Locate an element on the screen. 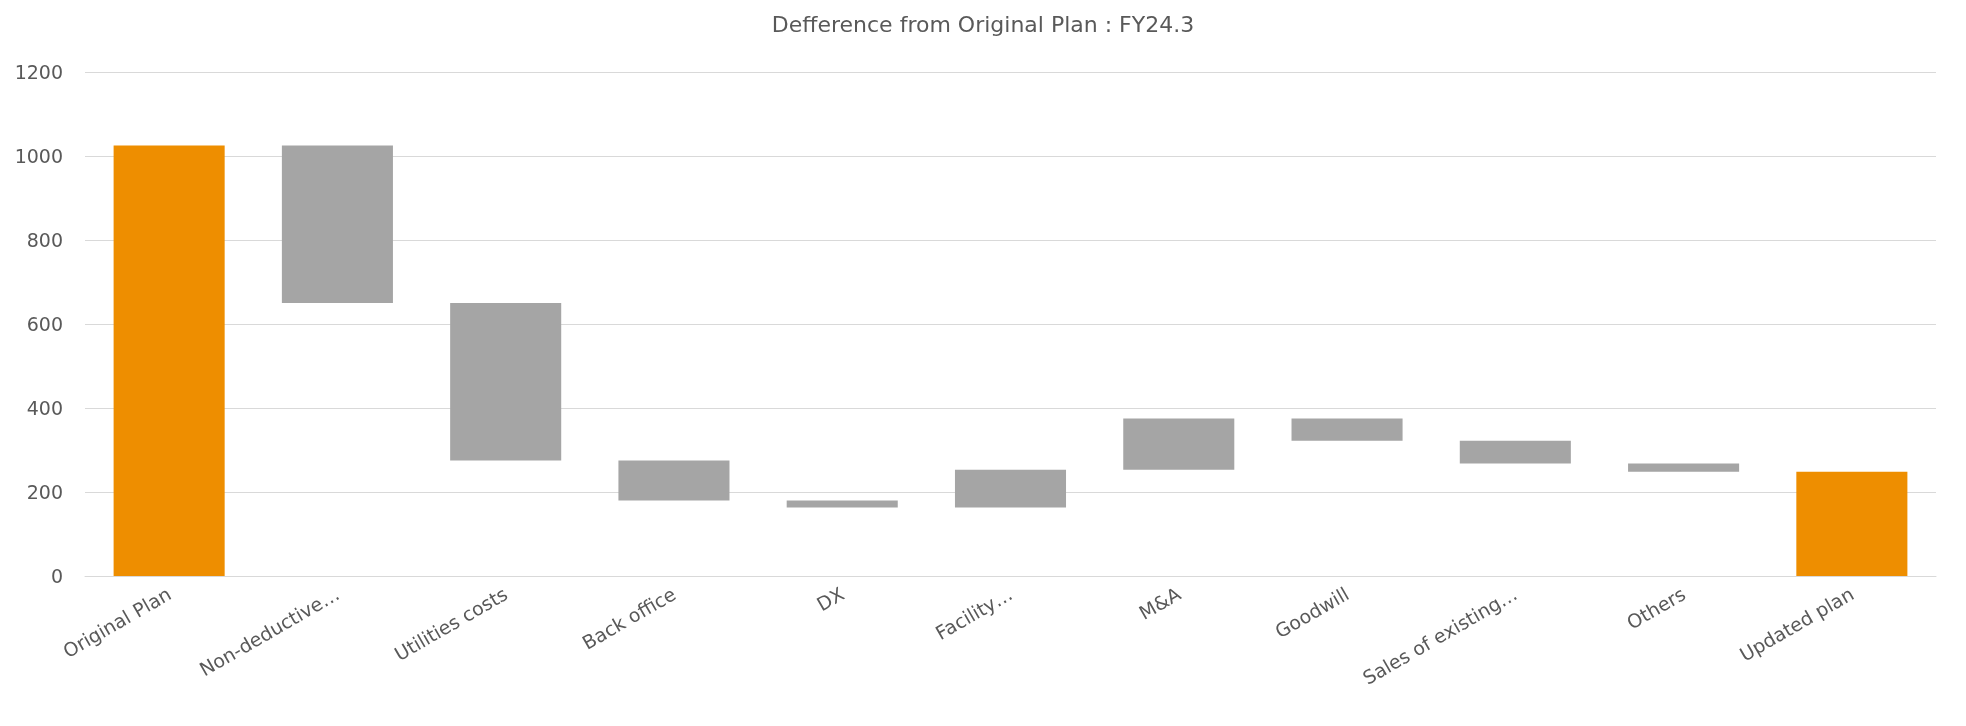  x-tick-label: DX is located at coordinates (830, 599).